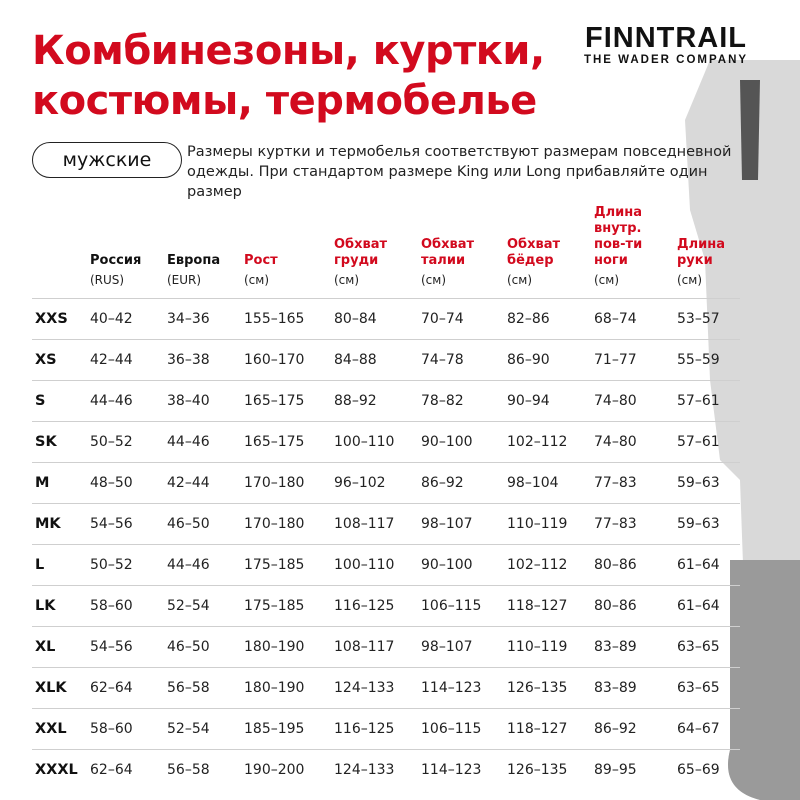 The width and height of the screenshot is (800, 800). Describe the element at coordinates (289, 319) in the screenshot. I see `table-cell: 155–165` at that location.